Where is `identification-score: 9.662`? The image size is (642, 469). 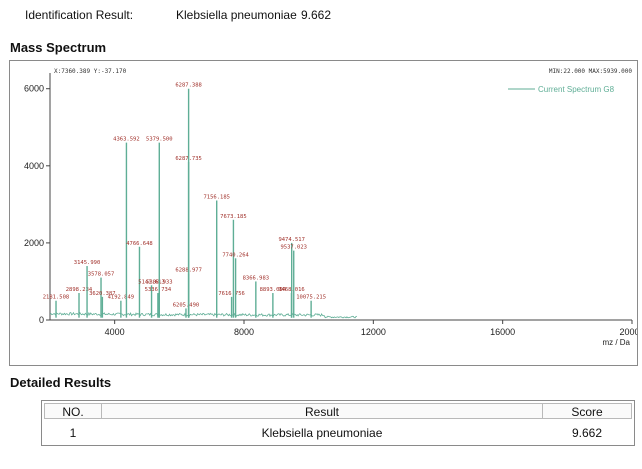
identification-score: 9.662 is located at coordinates (316, 15).